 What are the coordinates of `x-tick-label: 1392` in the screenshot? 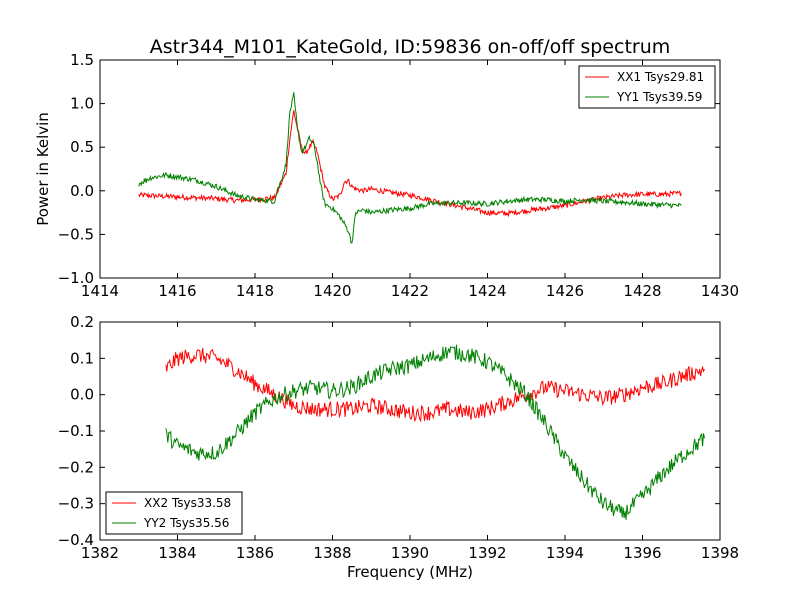 It's located at (487, 553).